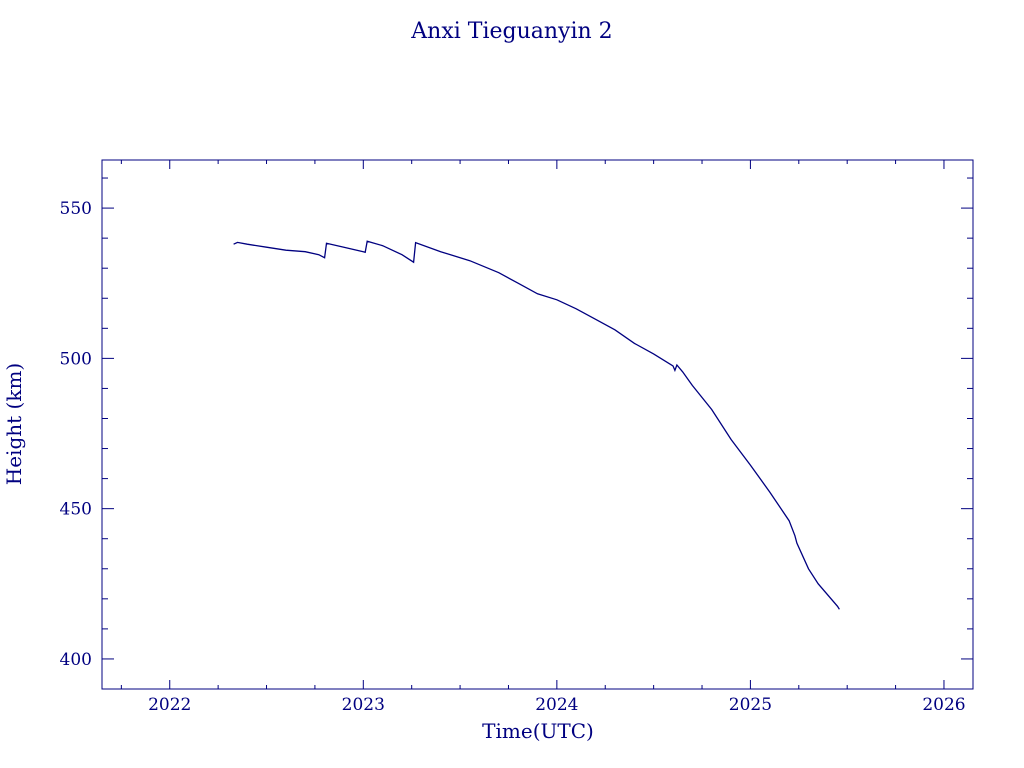  What do you see at coordinates (363, 705) in the screenshot?
I see `x-tick-label: 2023` at bounding box center [363, 705].